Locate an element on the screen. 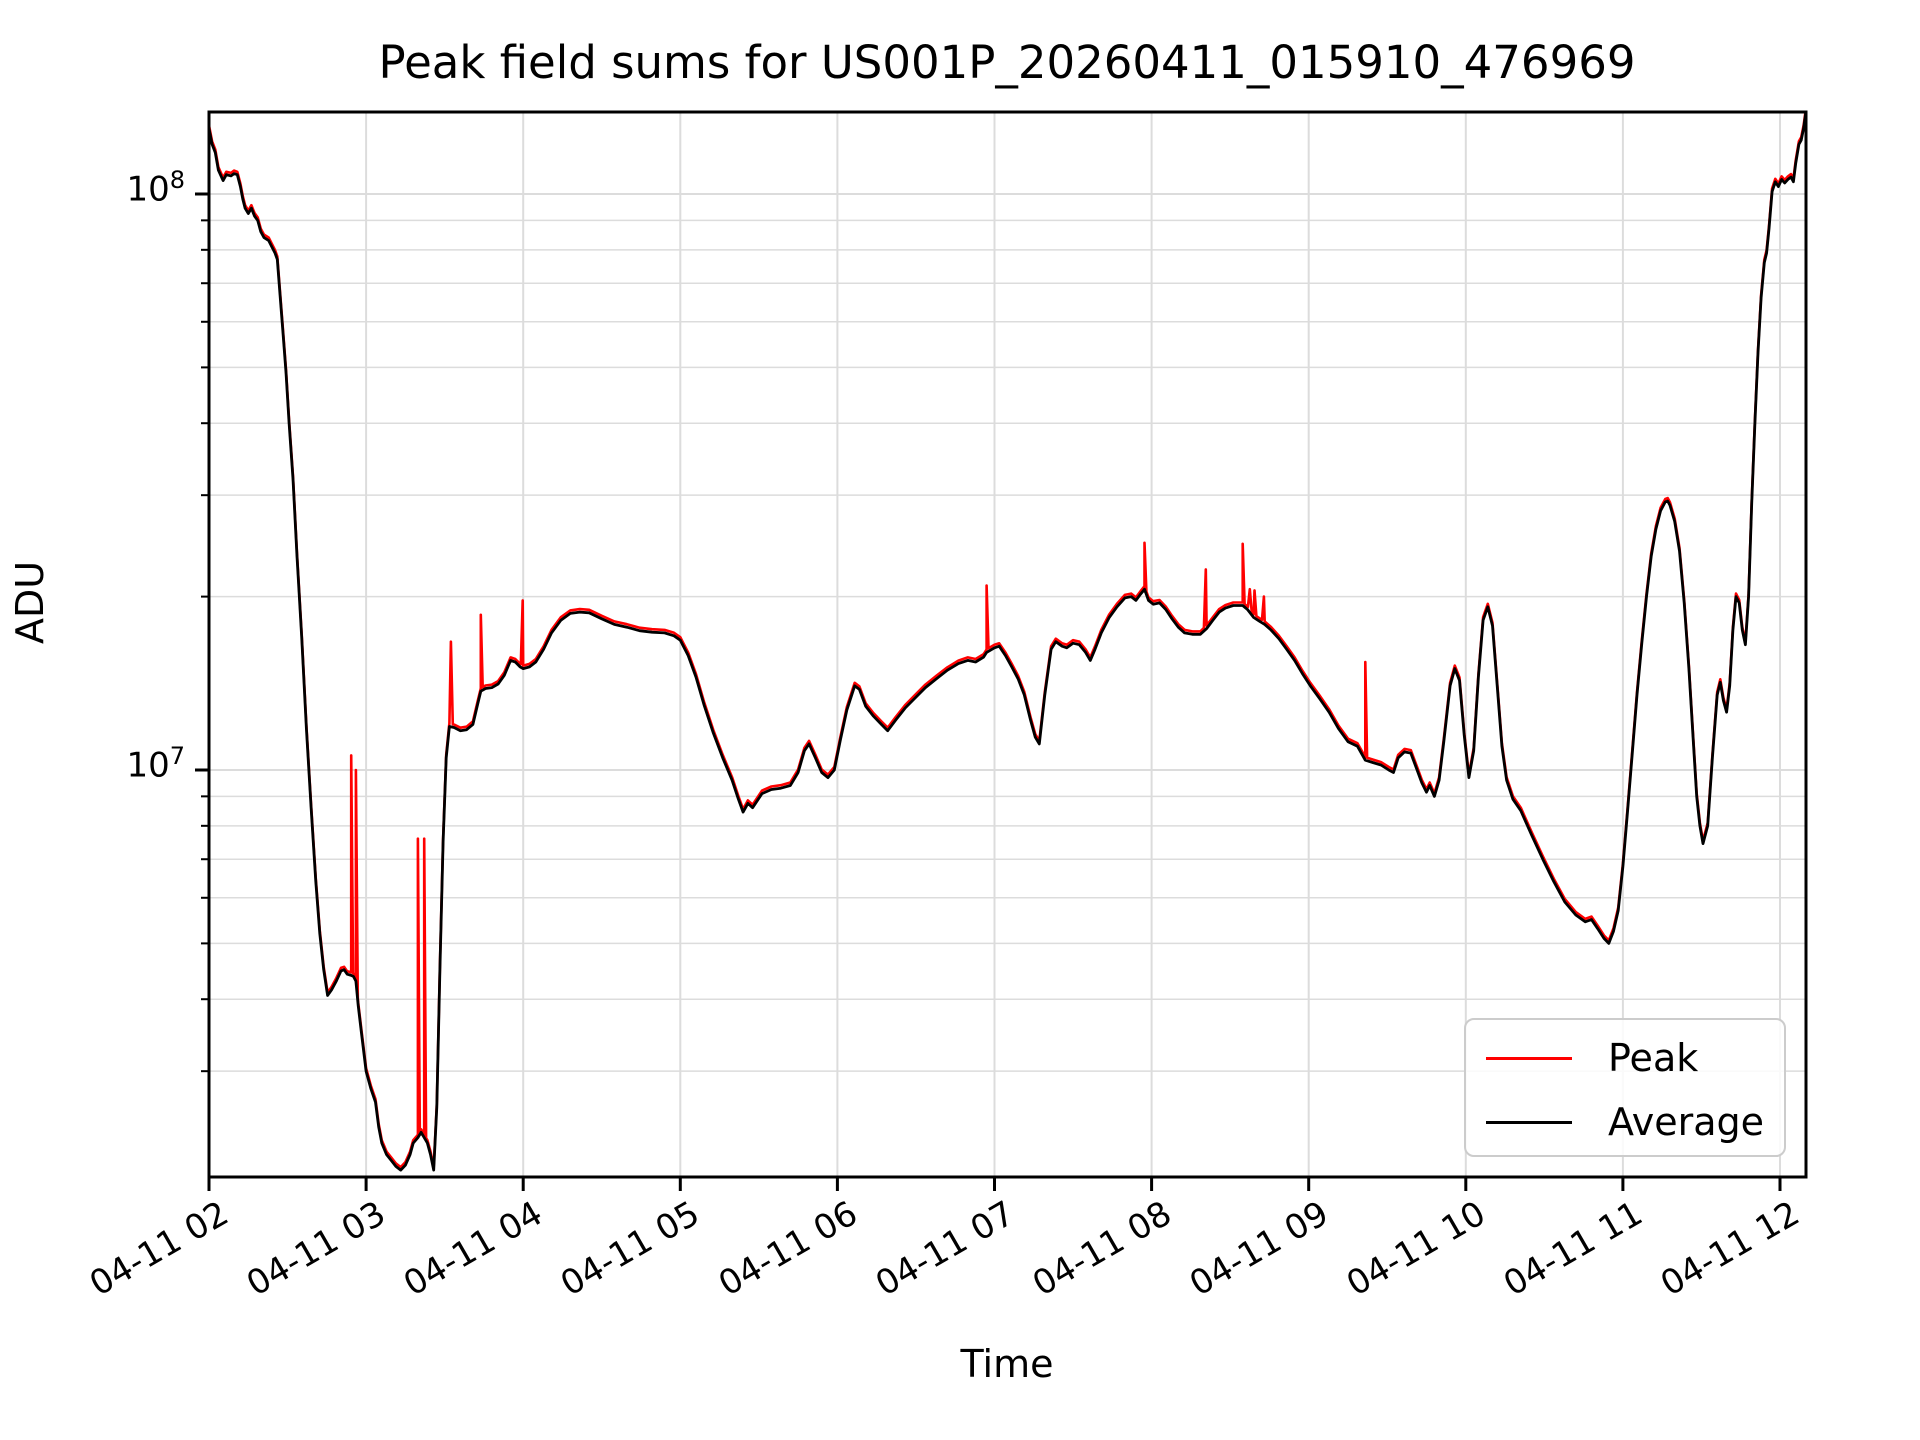  peak-line-sample-icon is located at coordinates (1529, 1058).